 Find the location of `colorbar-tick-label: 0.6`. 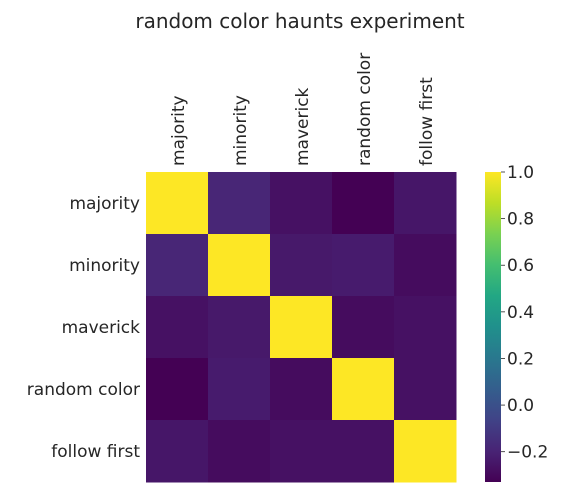

colorbar-tick-label: 0.6 is located at coordinates (520, 266).